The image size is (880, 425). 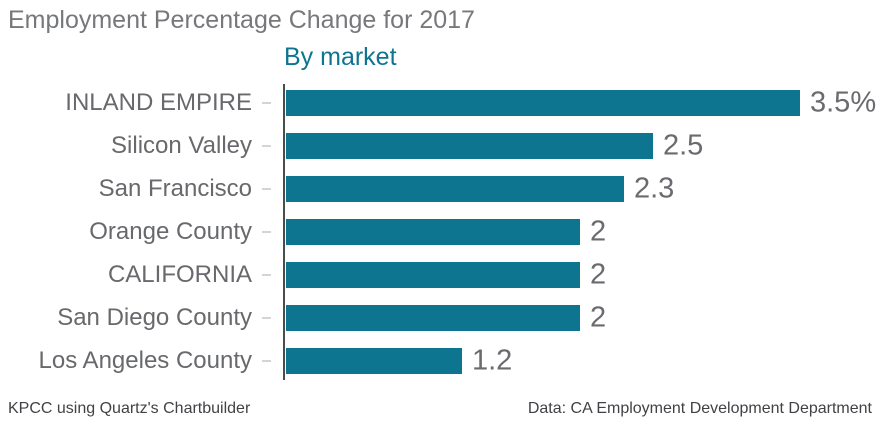 What do you see at coordinates (241, 20) in the screenshot?
I see `chart-title: Employment Percentage Change for 2017` at bounding box center [241, 20].